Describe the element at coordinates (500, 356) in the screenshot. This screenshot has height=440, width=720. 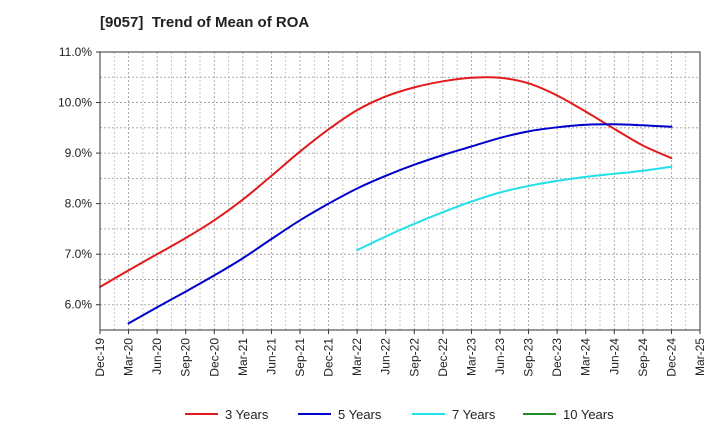
I see `x-tick-label: Jun-23` at that location.